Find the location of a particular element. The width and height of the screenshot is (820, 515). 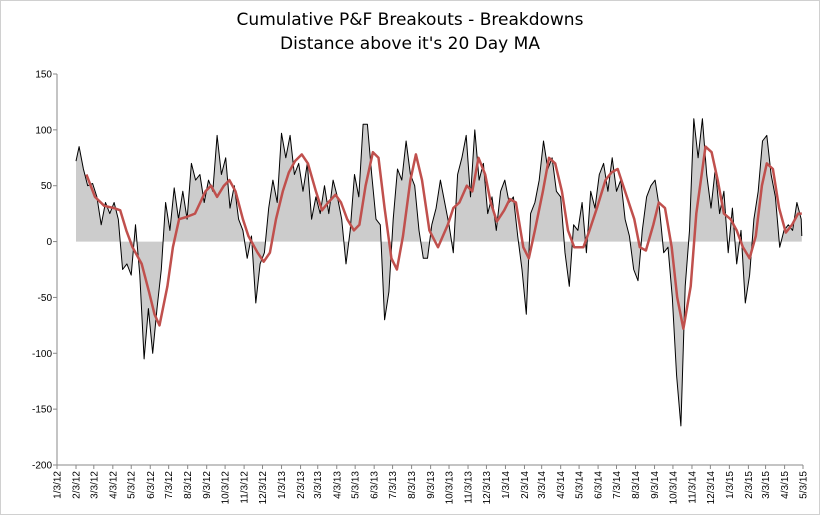

x-tick-label: 2/3/14 is located at coordinates (525, 485).